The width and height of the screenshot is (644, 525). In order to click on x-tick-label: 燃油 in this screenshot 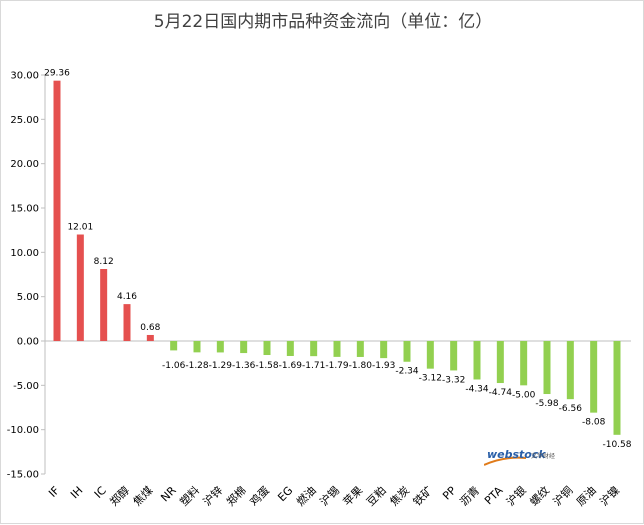, I will do `click(305, 495)`.